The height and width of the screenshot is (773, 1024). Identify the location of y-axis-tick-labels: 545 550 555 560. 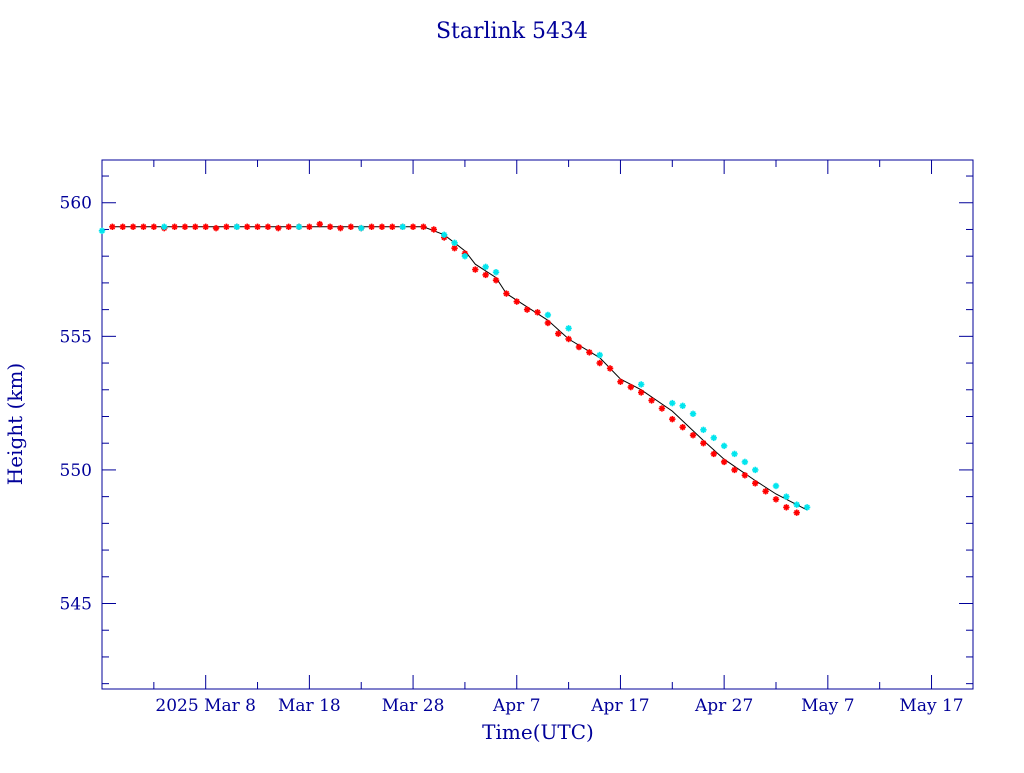
(76, 404).